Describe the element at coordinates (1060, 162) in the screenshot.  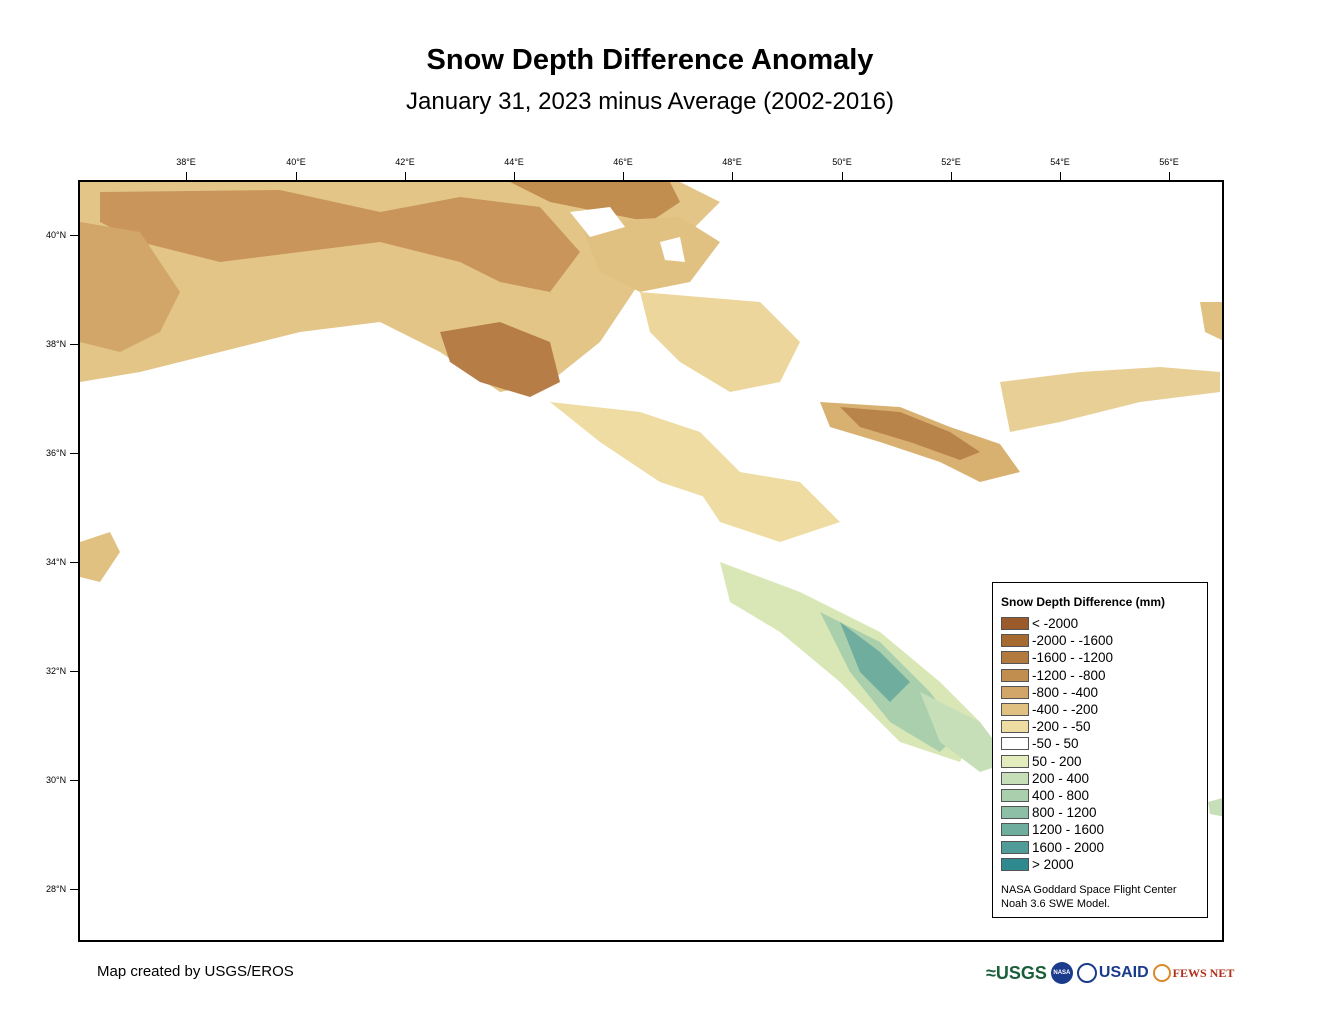
I see `lon-label: 54°E` at that location.